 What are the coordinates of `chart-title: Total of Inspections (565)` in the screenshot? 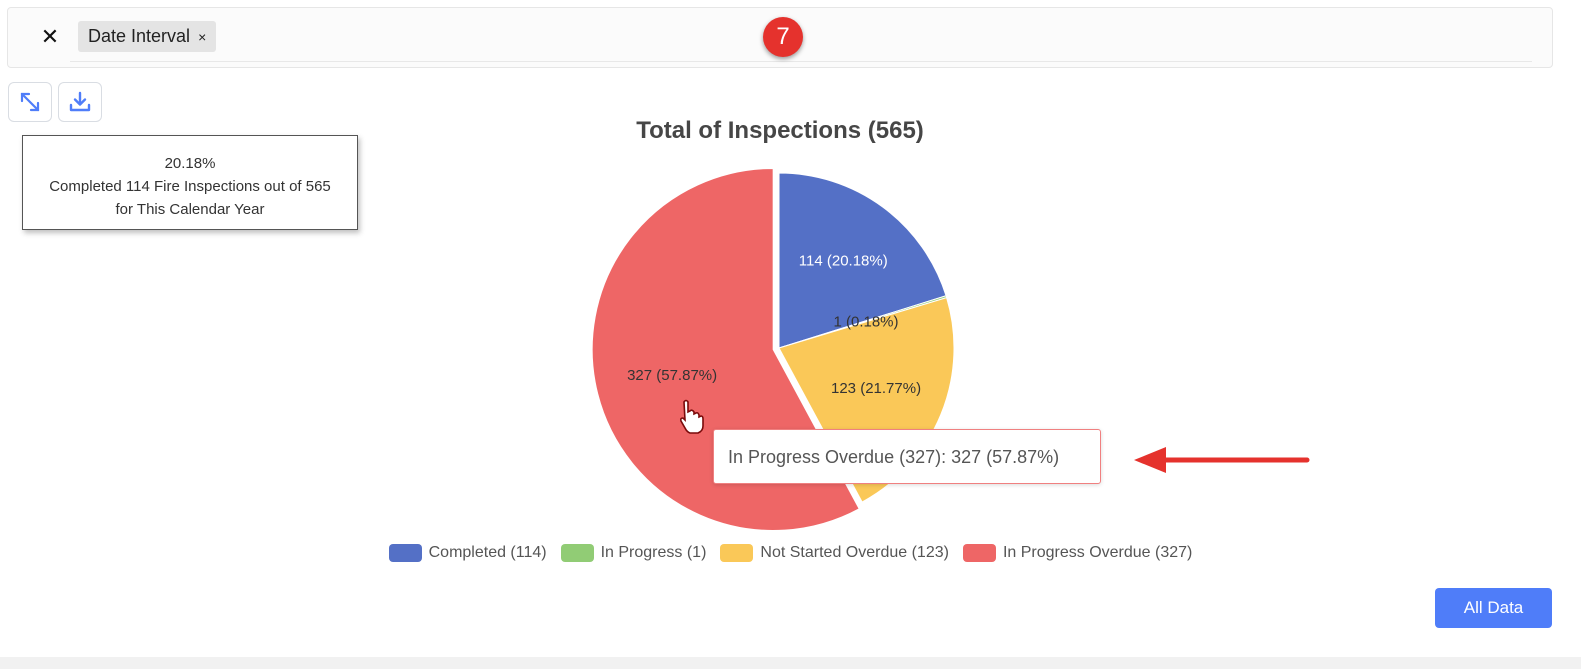 It's located at (780, 130).